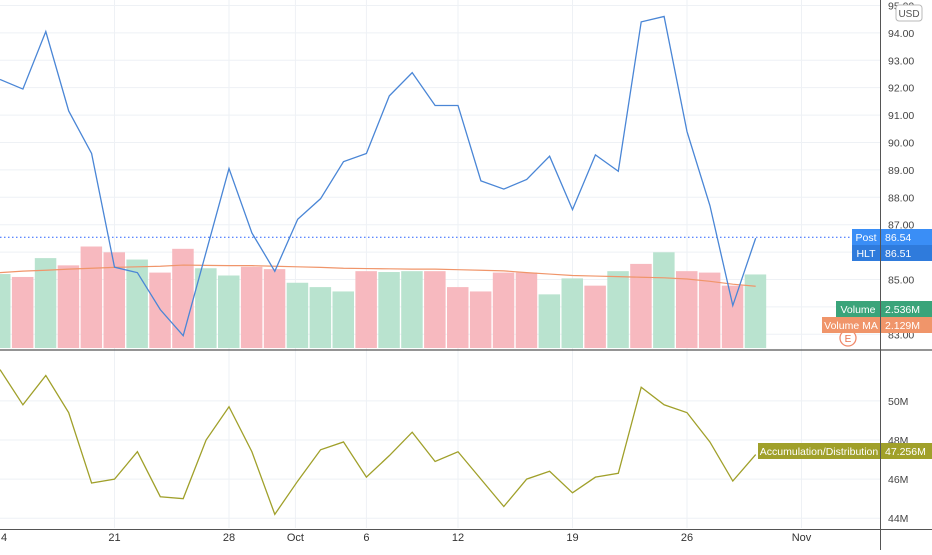 This screenshot has width=932, height=555. I want to click on currency-badge, so click(909, 13).